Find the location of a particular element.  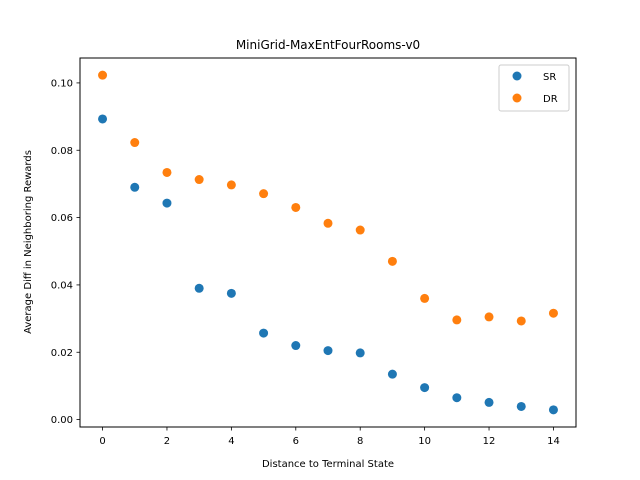

legend: SR DR is located at coordinates (534, 88).